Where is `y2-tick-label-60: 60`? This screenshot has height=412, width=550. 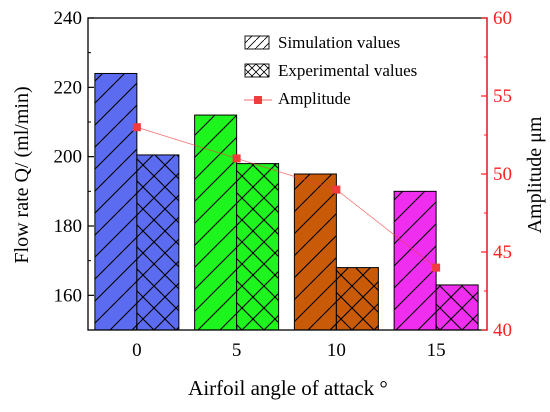 y2-tick-label-60: 60 is located at coordinates (502, 18).